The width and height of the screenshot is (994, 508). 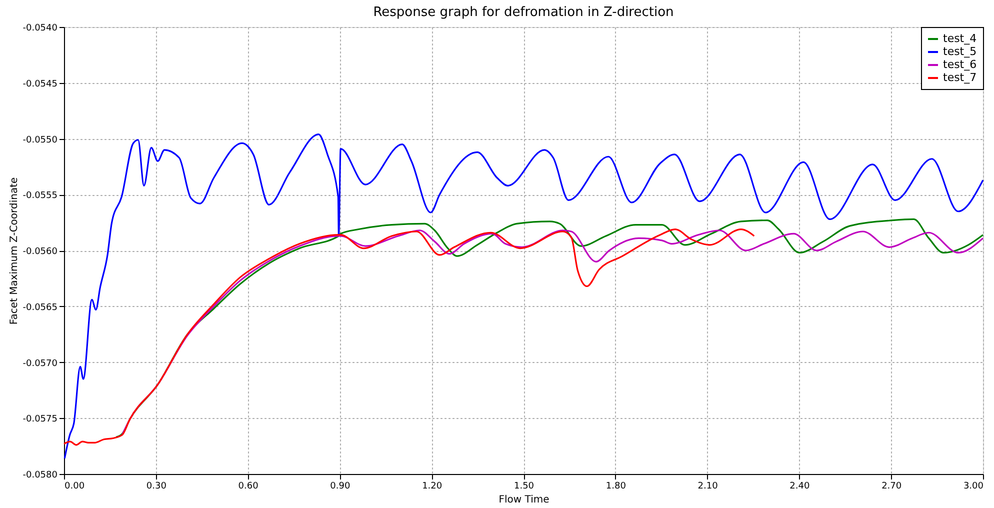 What do you see at coordinates (960, 64) in the screenshot?
I see `legend-label: test_6` at bounding box center [960, 64].